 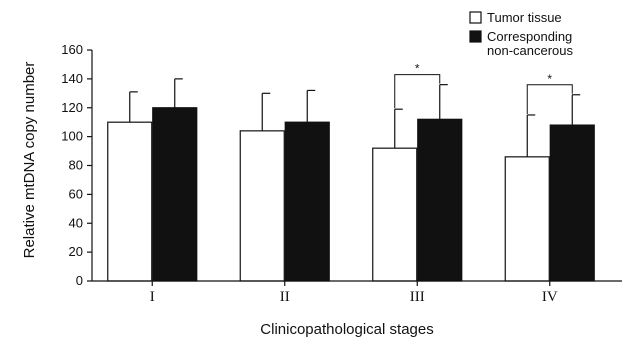 What do you see at coordinates (307, 201) in the screenshot?
I see `bar-noncancerous-II` at bounding box center [307, 201].